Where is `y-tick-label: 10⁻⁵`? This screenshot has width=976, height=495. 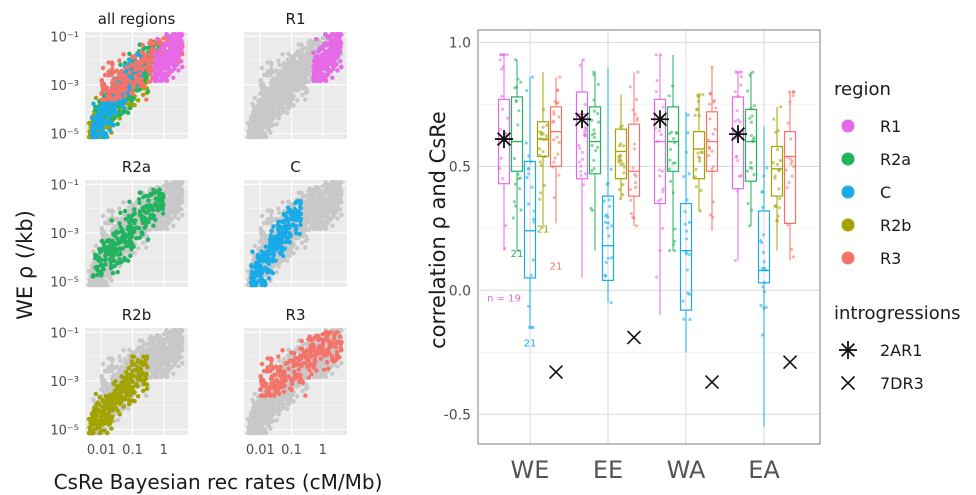
y-tick-label: 10⁻⁵ is located at coordinates (64, 283).